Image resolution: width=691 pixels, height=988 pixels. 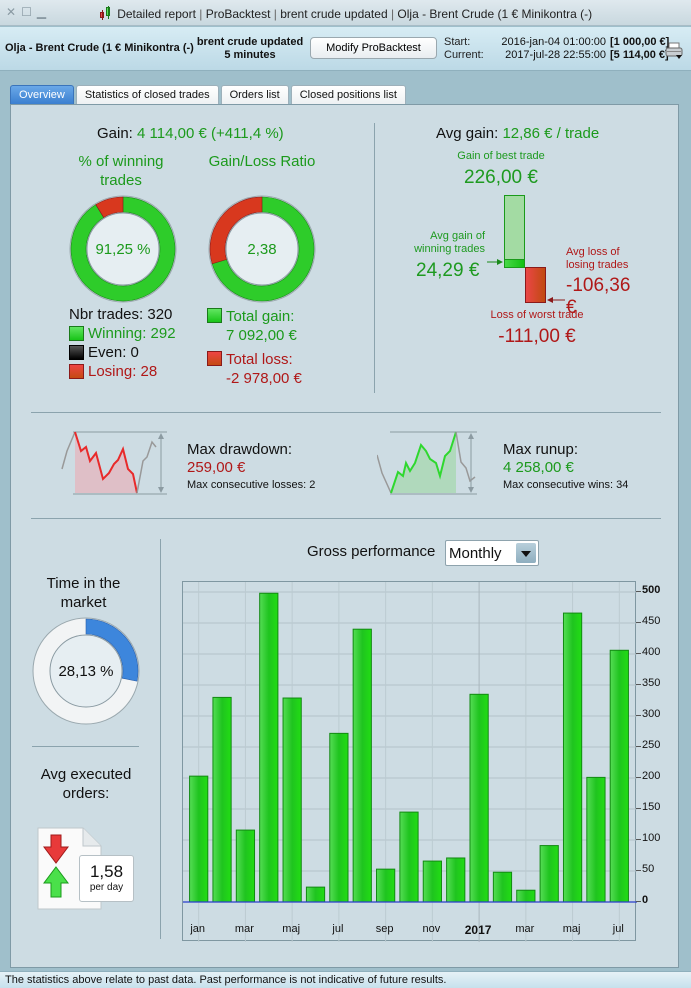 What do you see at coordinates (254, 94) in the screenshot?
I see `tab-orders-list: Orders list` at bounding box center [254, 94].